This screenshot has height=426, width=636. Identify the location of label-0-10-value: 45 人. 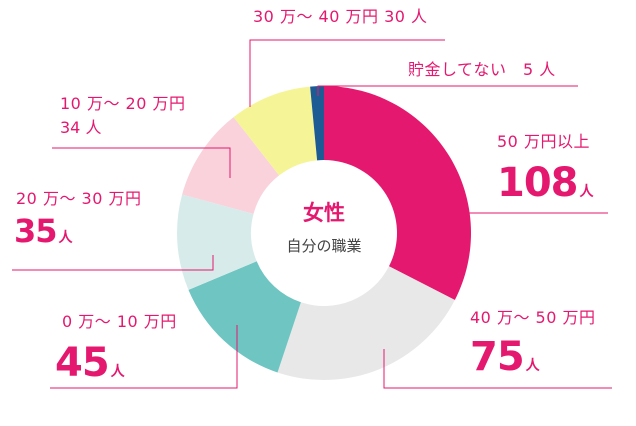
(90, 363).